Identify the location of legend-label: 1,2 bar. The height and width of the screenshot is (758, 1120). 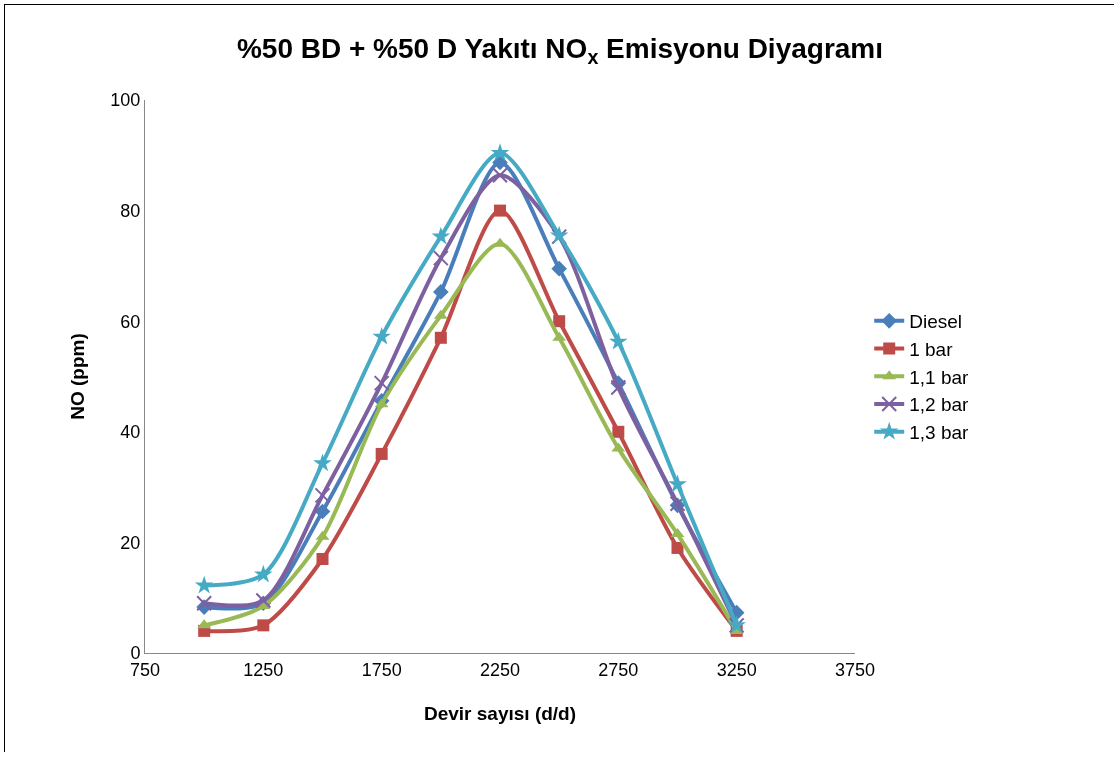
(939, 405).